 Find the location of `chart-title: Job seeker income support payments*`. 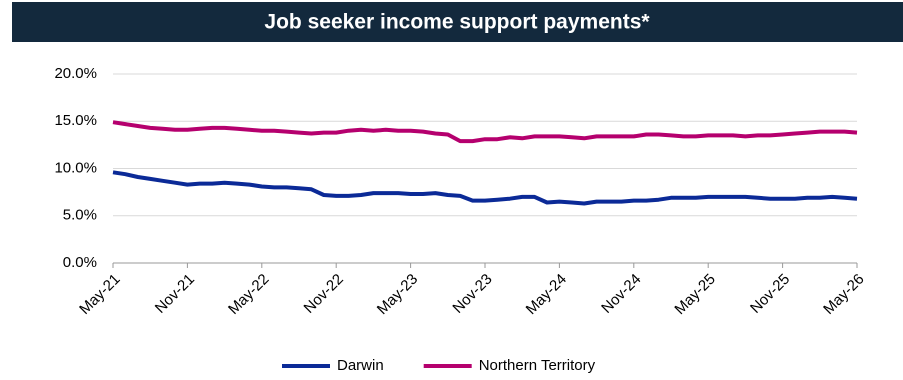

chart-title: Job seeker income support payments* is located at coordinates (457, 22).